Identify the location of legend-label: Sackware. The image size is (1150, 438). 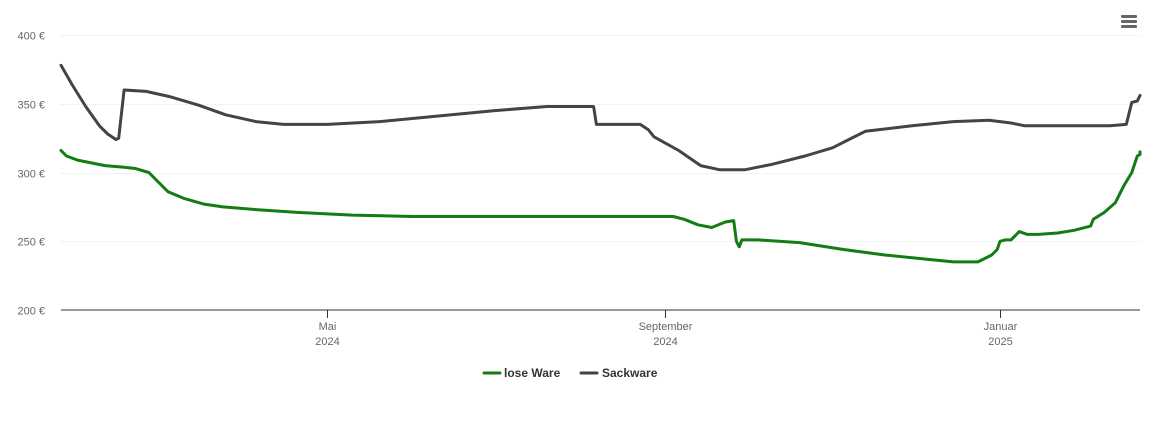
(630, 373).